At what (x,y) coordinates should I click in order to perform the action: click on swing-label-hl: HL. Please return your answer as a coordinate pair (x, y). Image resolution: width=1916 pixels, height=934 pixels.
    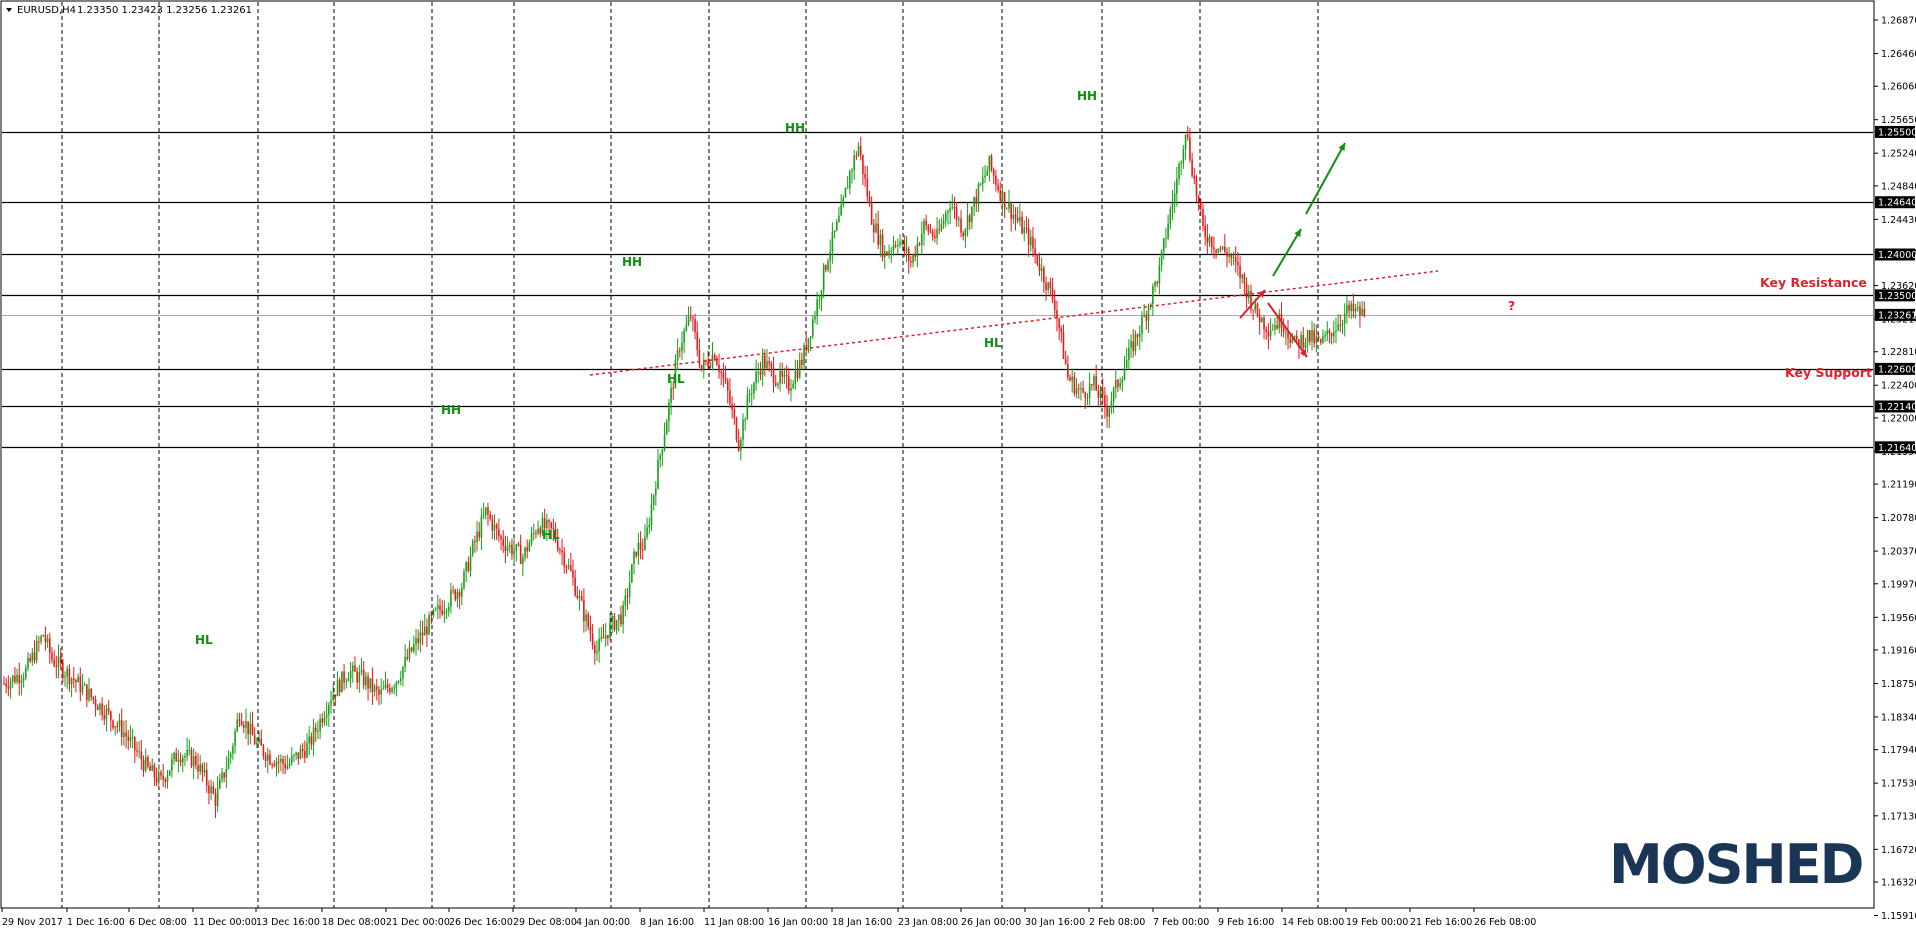
    Looking at the image, I should click on (551, 535).